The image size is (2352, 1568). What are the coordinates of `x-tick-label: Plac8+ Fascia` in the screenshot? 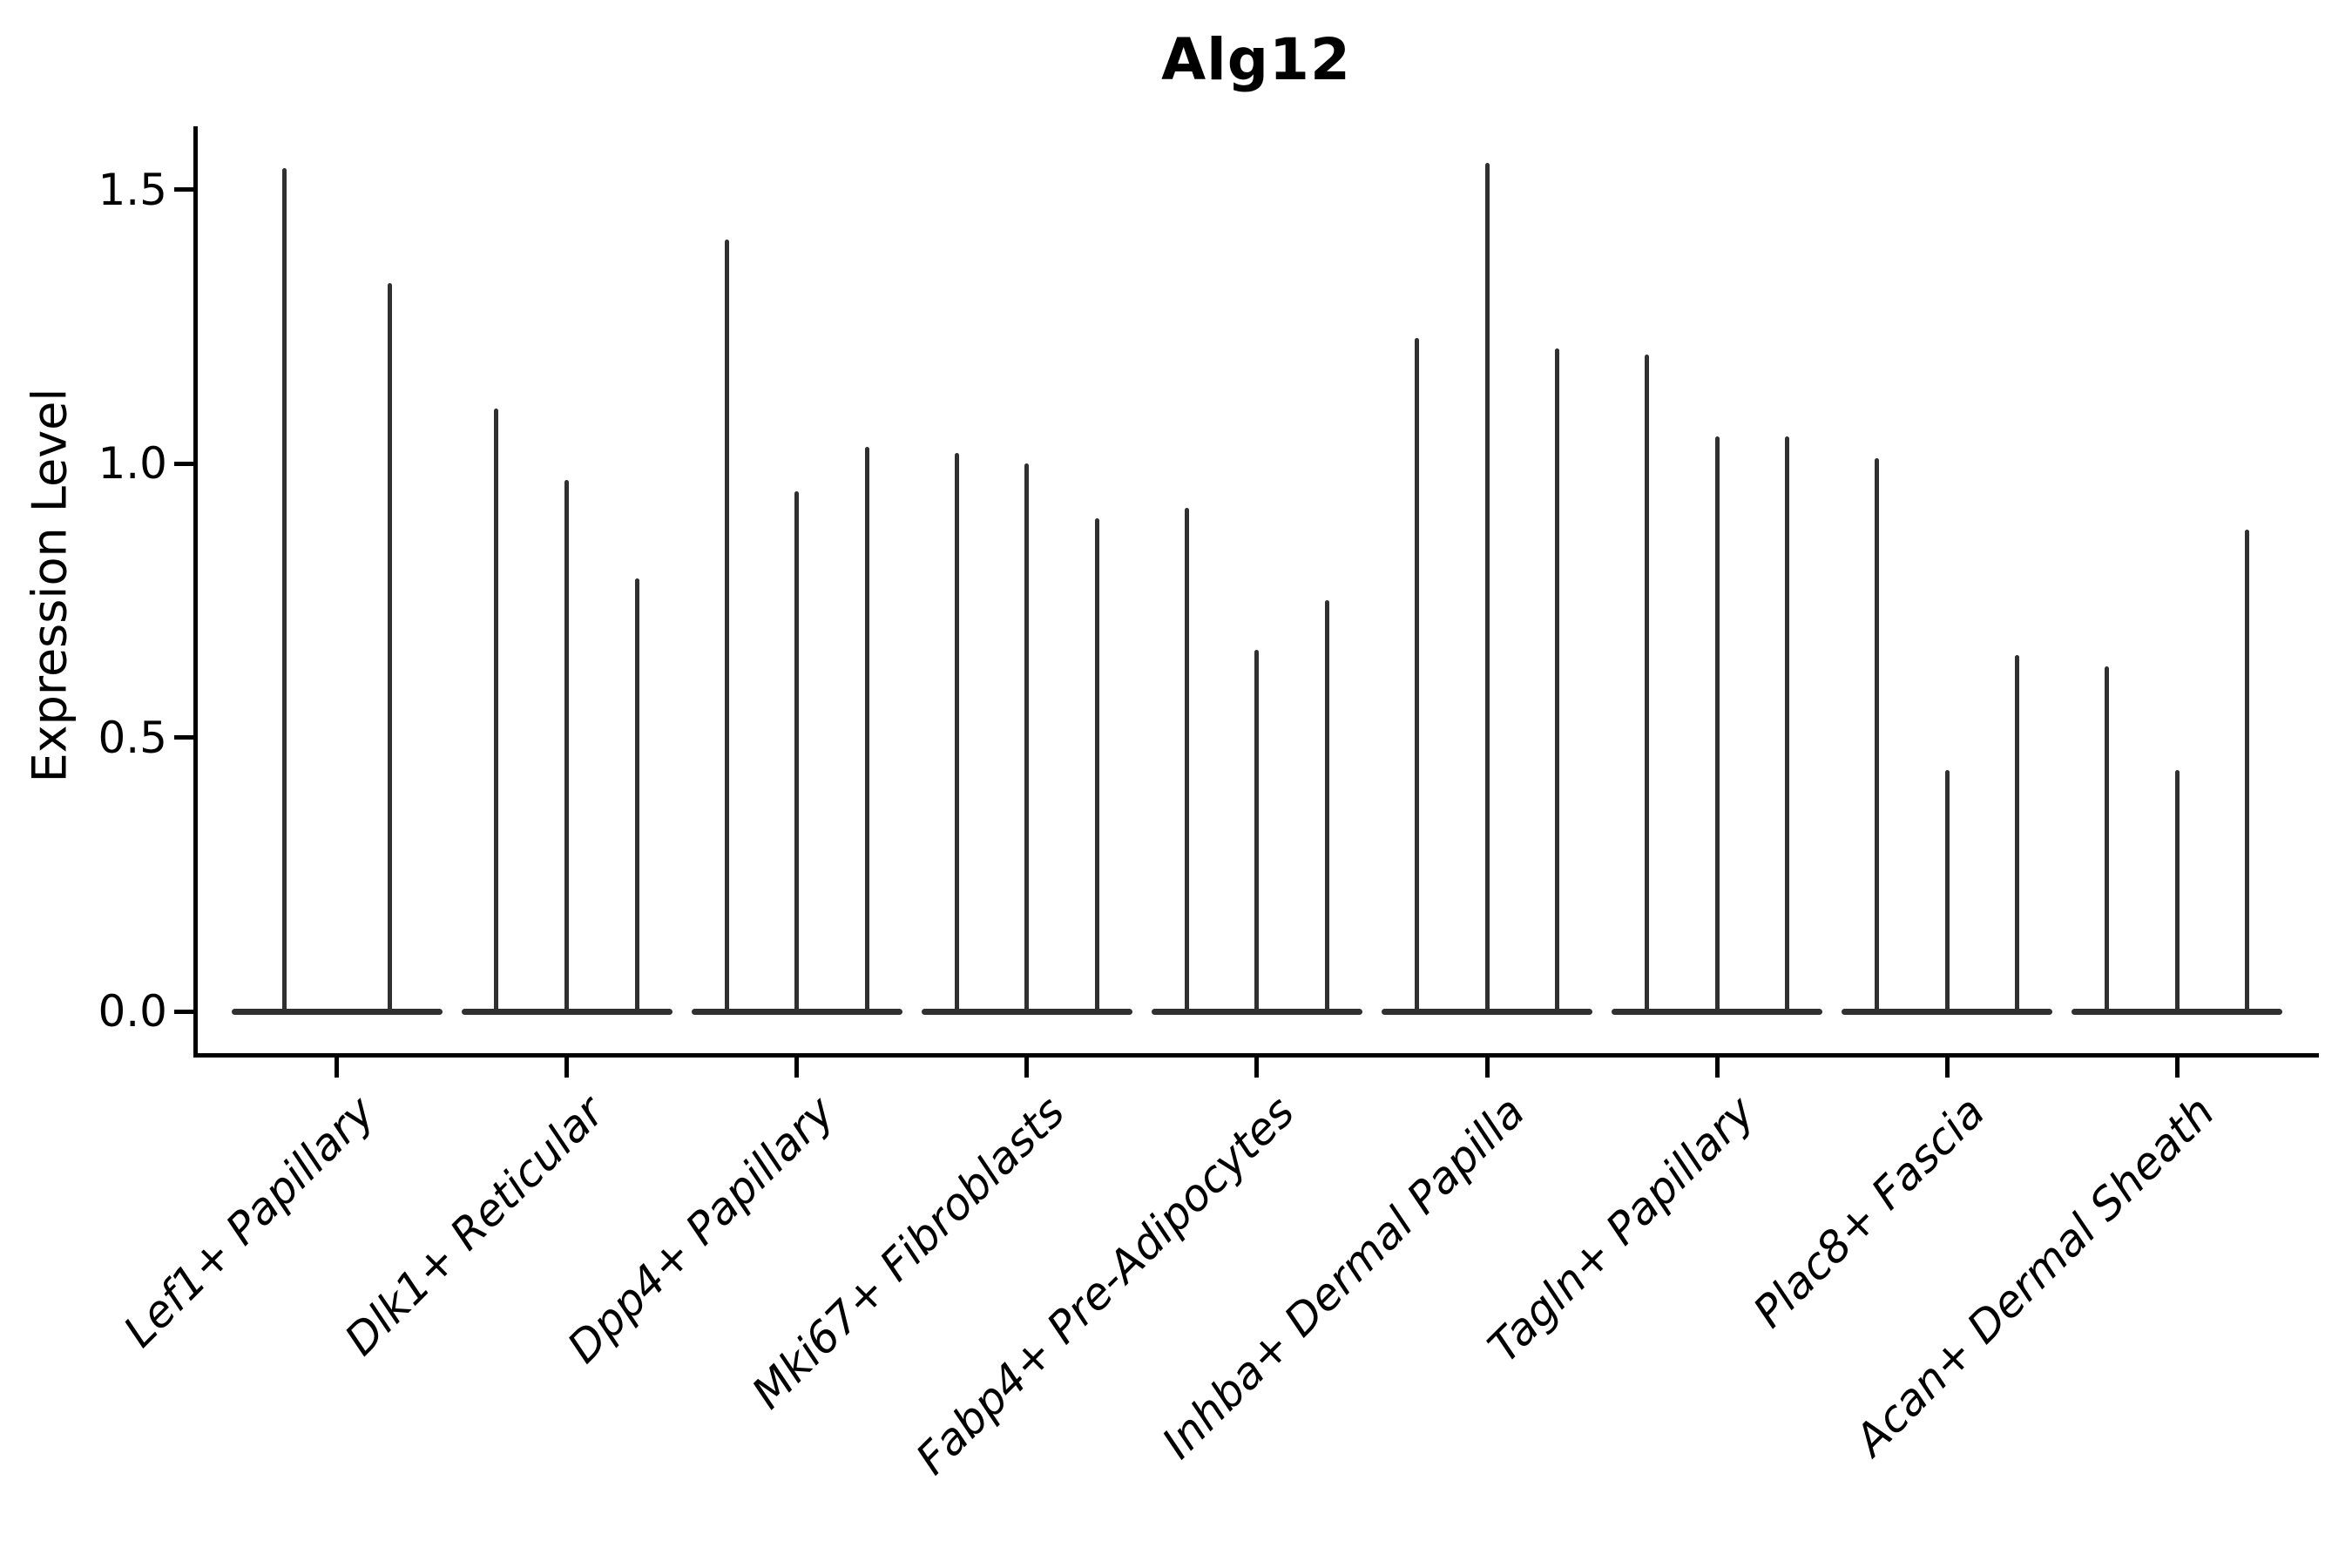 It's located at (1869, 1212).